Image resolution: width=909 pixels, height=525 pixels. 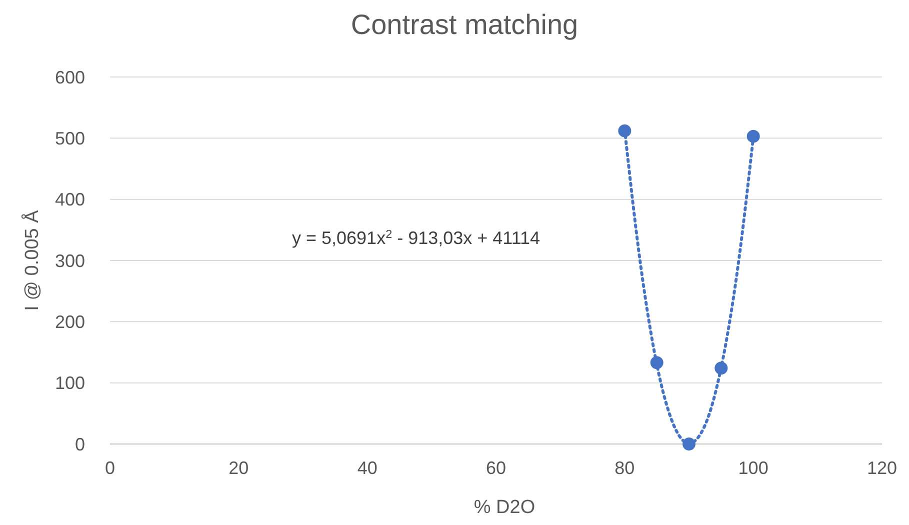 What do you see at coordinates (69, 77) in the screenshot?
I see `y-tick-label: 600` at bounding box center [69, 77].